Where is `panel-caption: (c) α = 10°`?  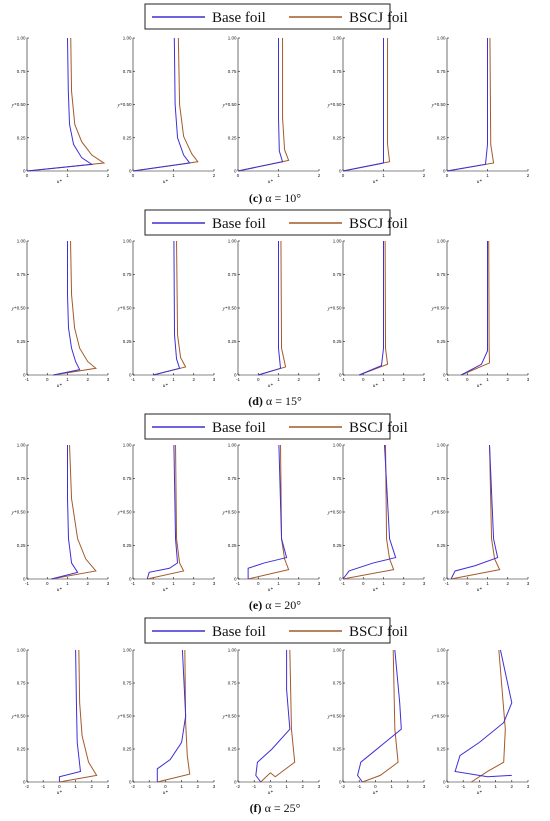
panel-caption: (c) α = 10° is located at coordinates (275, 198).